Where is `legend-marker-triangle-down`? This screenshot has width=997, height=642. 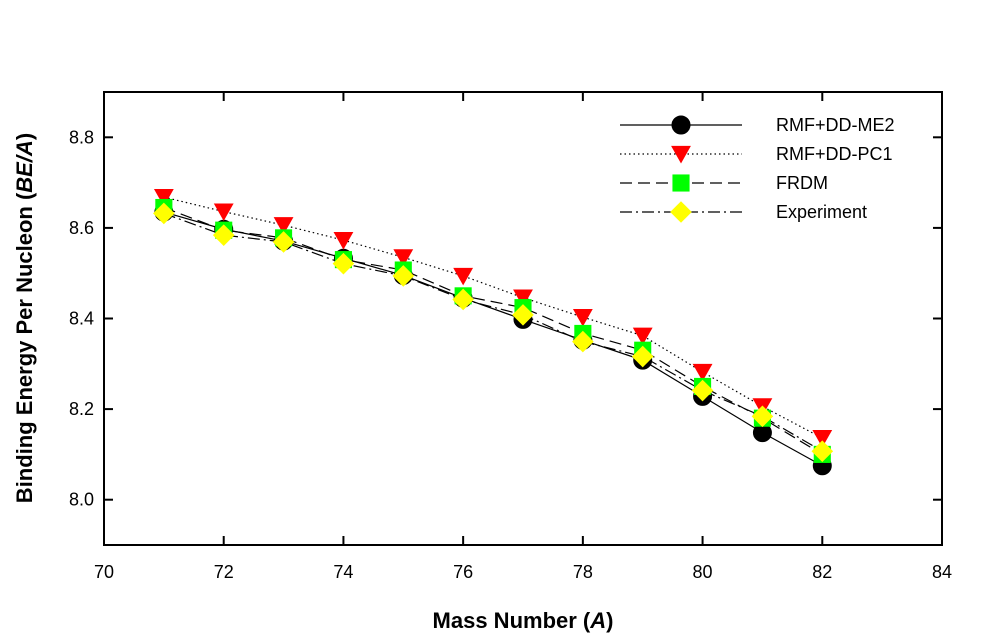
legend-marker-triangle-down is located at coordinates (681, 154).